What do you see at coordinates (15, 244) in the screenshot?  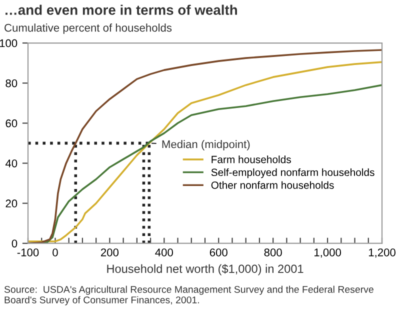 I see `y-tick-label: 0` at bounding box center [15, 244].